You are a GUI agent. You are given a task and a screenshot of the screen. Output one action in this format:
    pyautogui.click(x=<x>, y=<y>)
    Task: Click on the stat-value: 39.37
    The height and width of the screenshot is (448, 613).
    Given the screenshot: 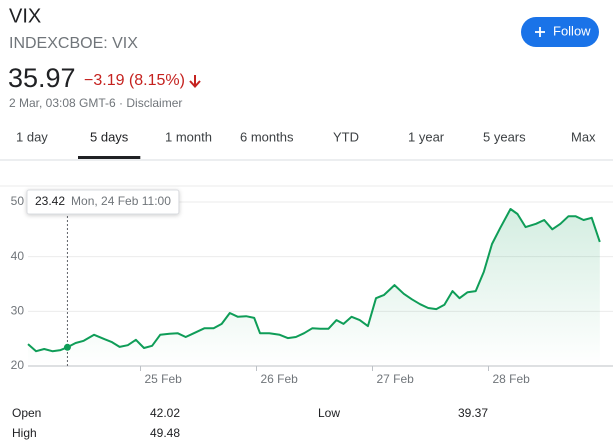 What is the action you would take?
    pyautogui.click(x=473, y=413)
    